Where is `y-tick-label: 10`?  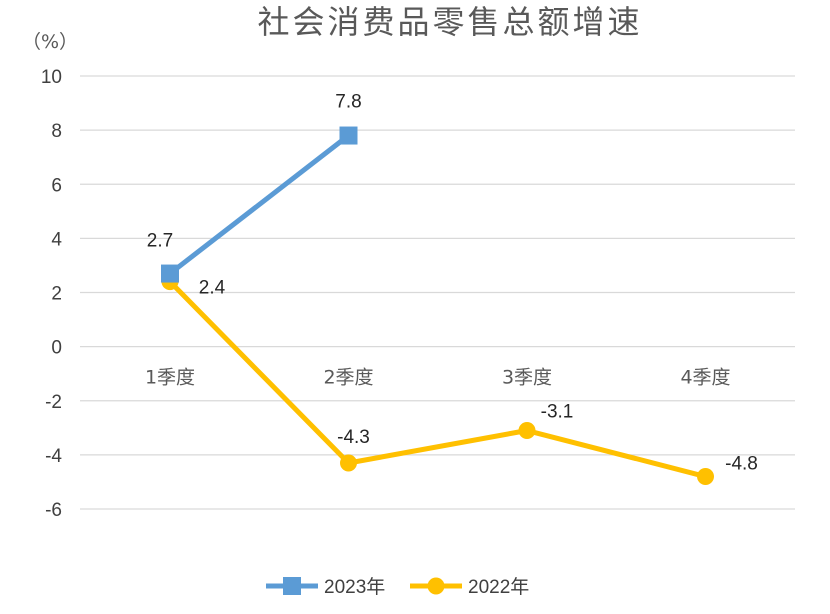 y-tick-label: 10 is located at coordinates (51, 77).